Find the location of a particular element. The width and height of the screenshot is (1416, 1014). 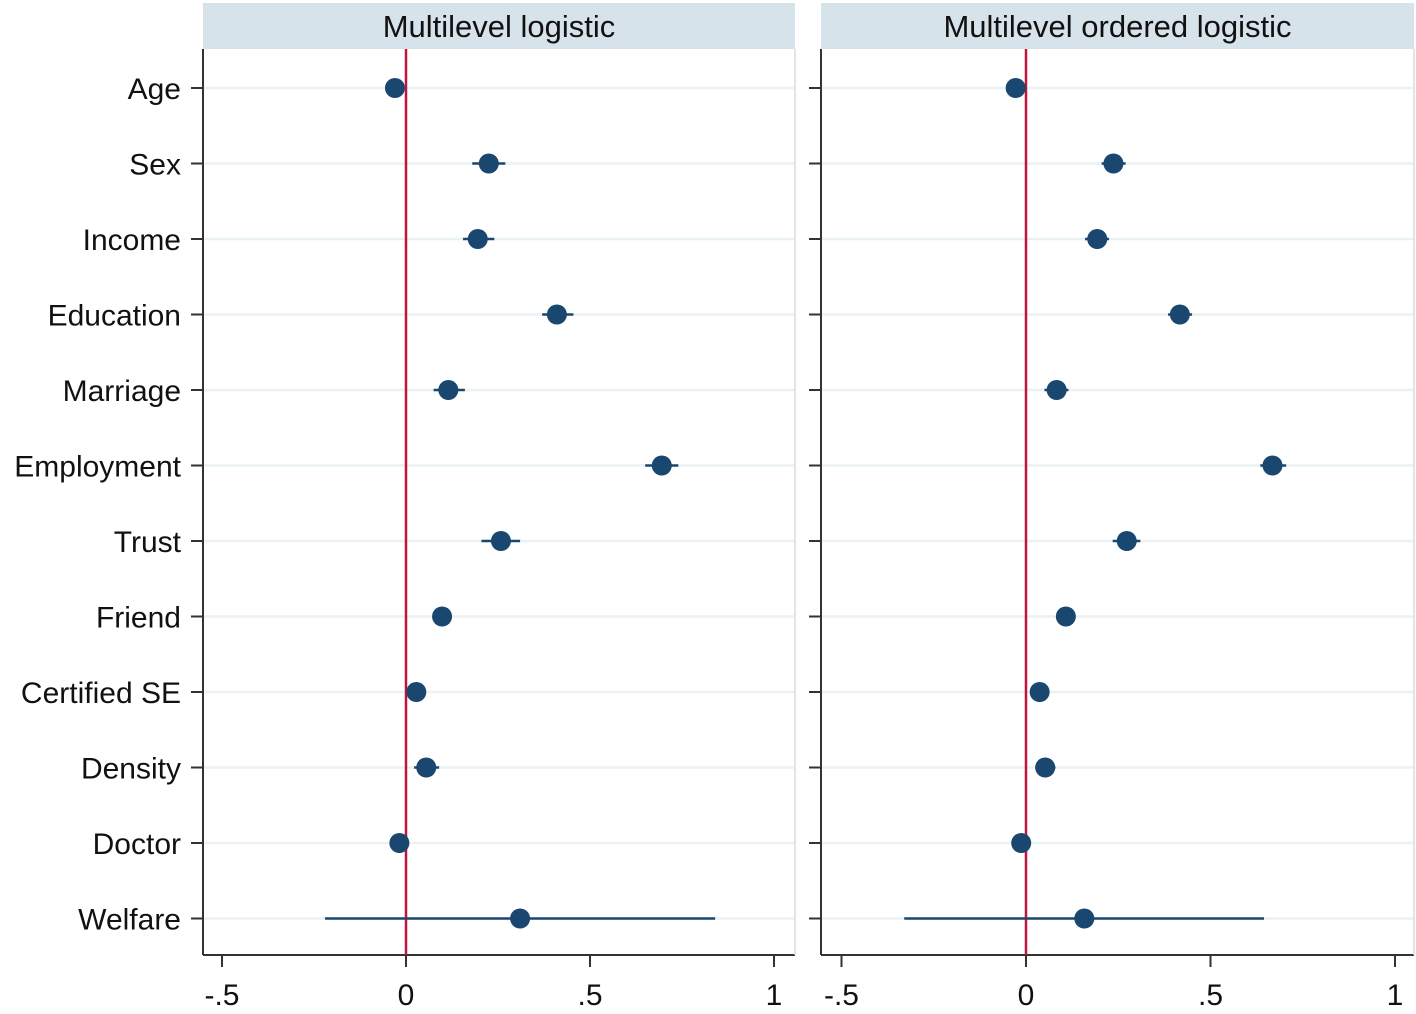

panel-2-x-tick-label-1: -.5 is located at coordinates (841, 994).